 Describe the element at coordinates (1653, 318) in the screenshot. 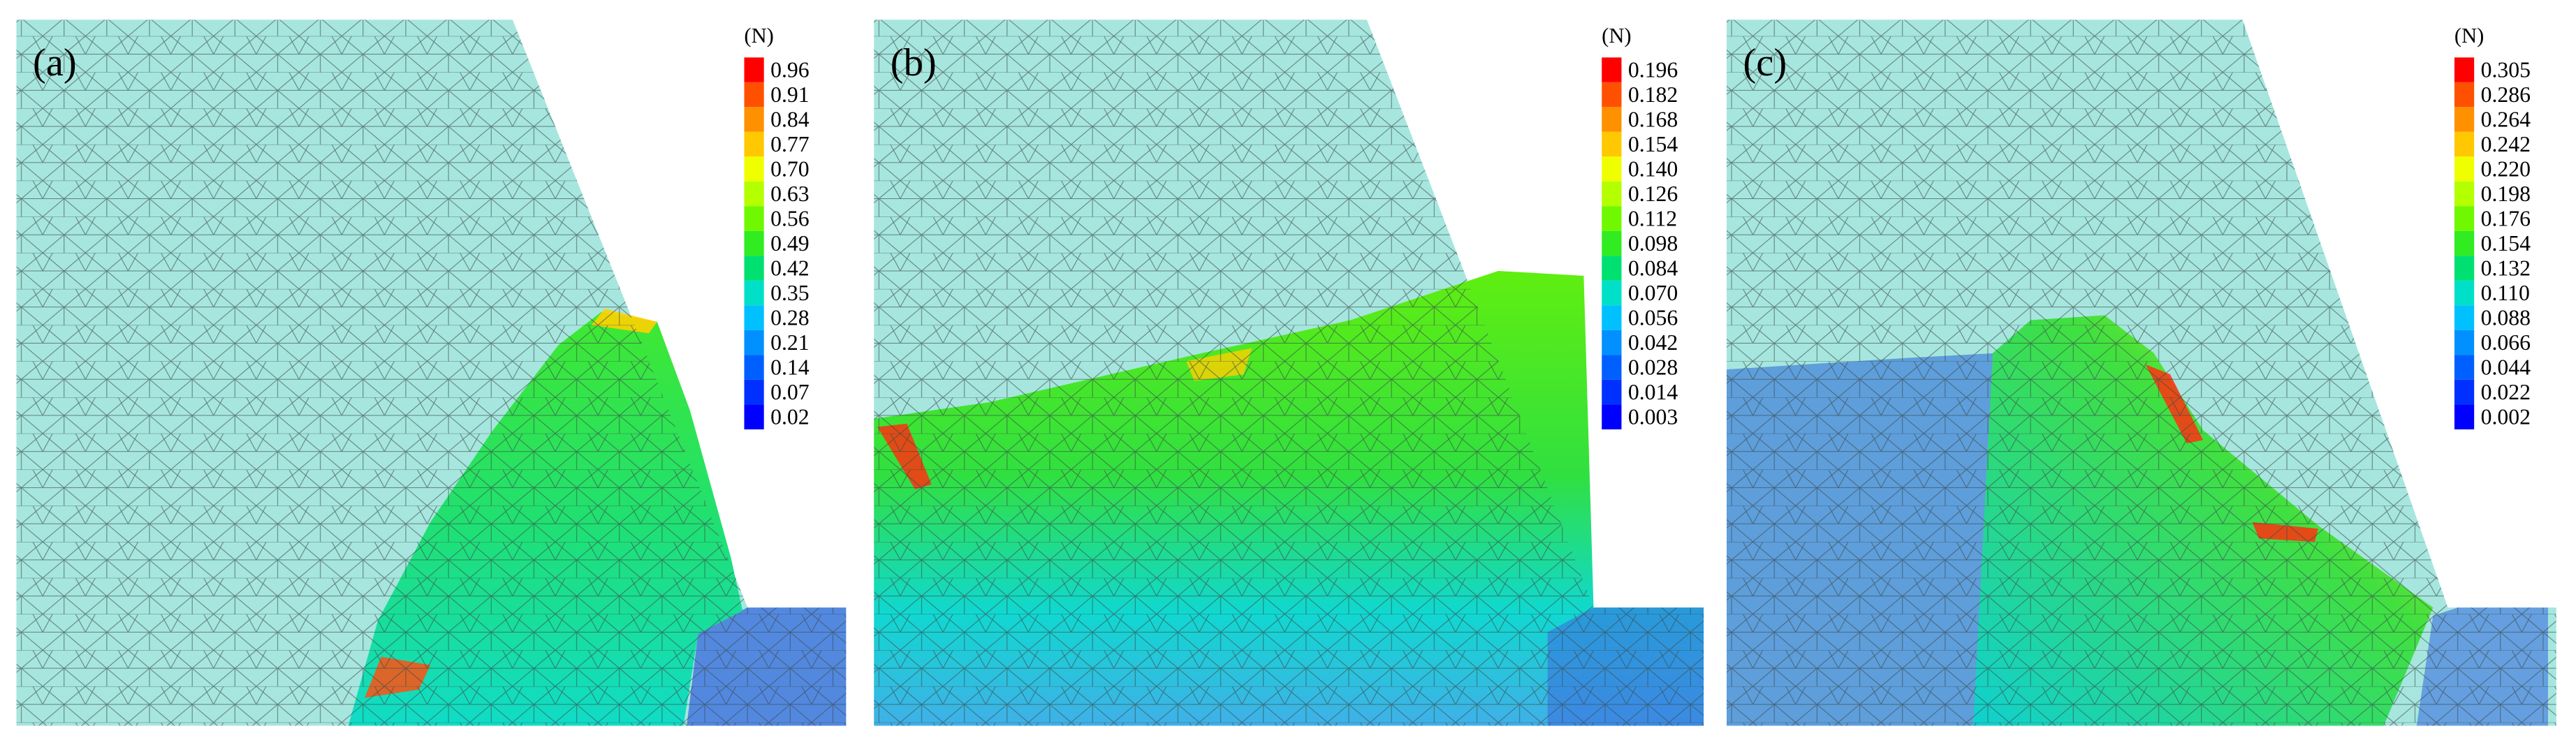

I see `colorbar-label: 0.056` at that location.